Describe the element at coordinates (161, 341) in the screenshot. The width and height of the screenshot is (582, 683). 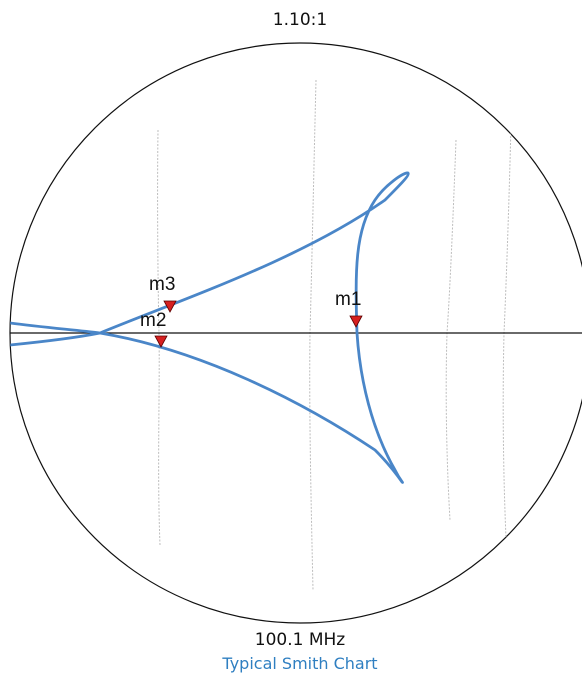
I see `marker-m2` at that location.